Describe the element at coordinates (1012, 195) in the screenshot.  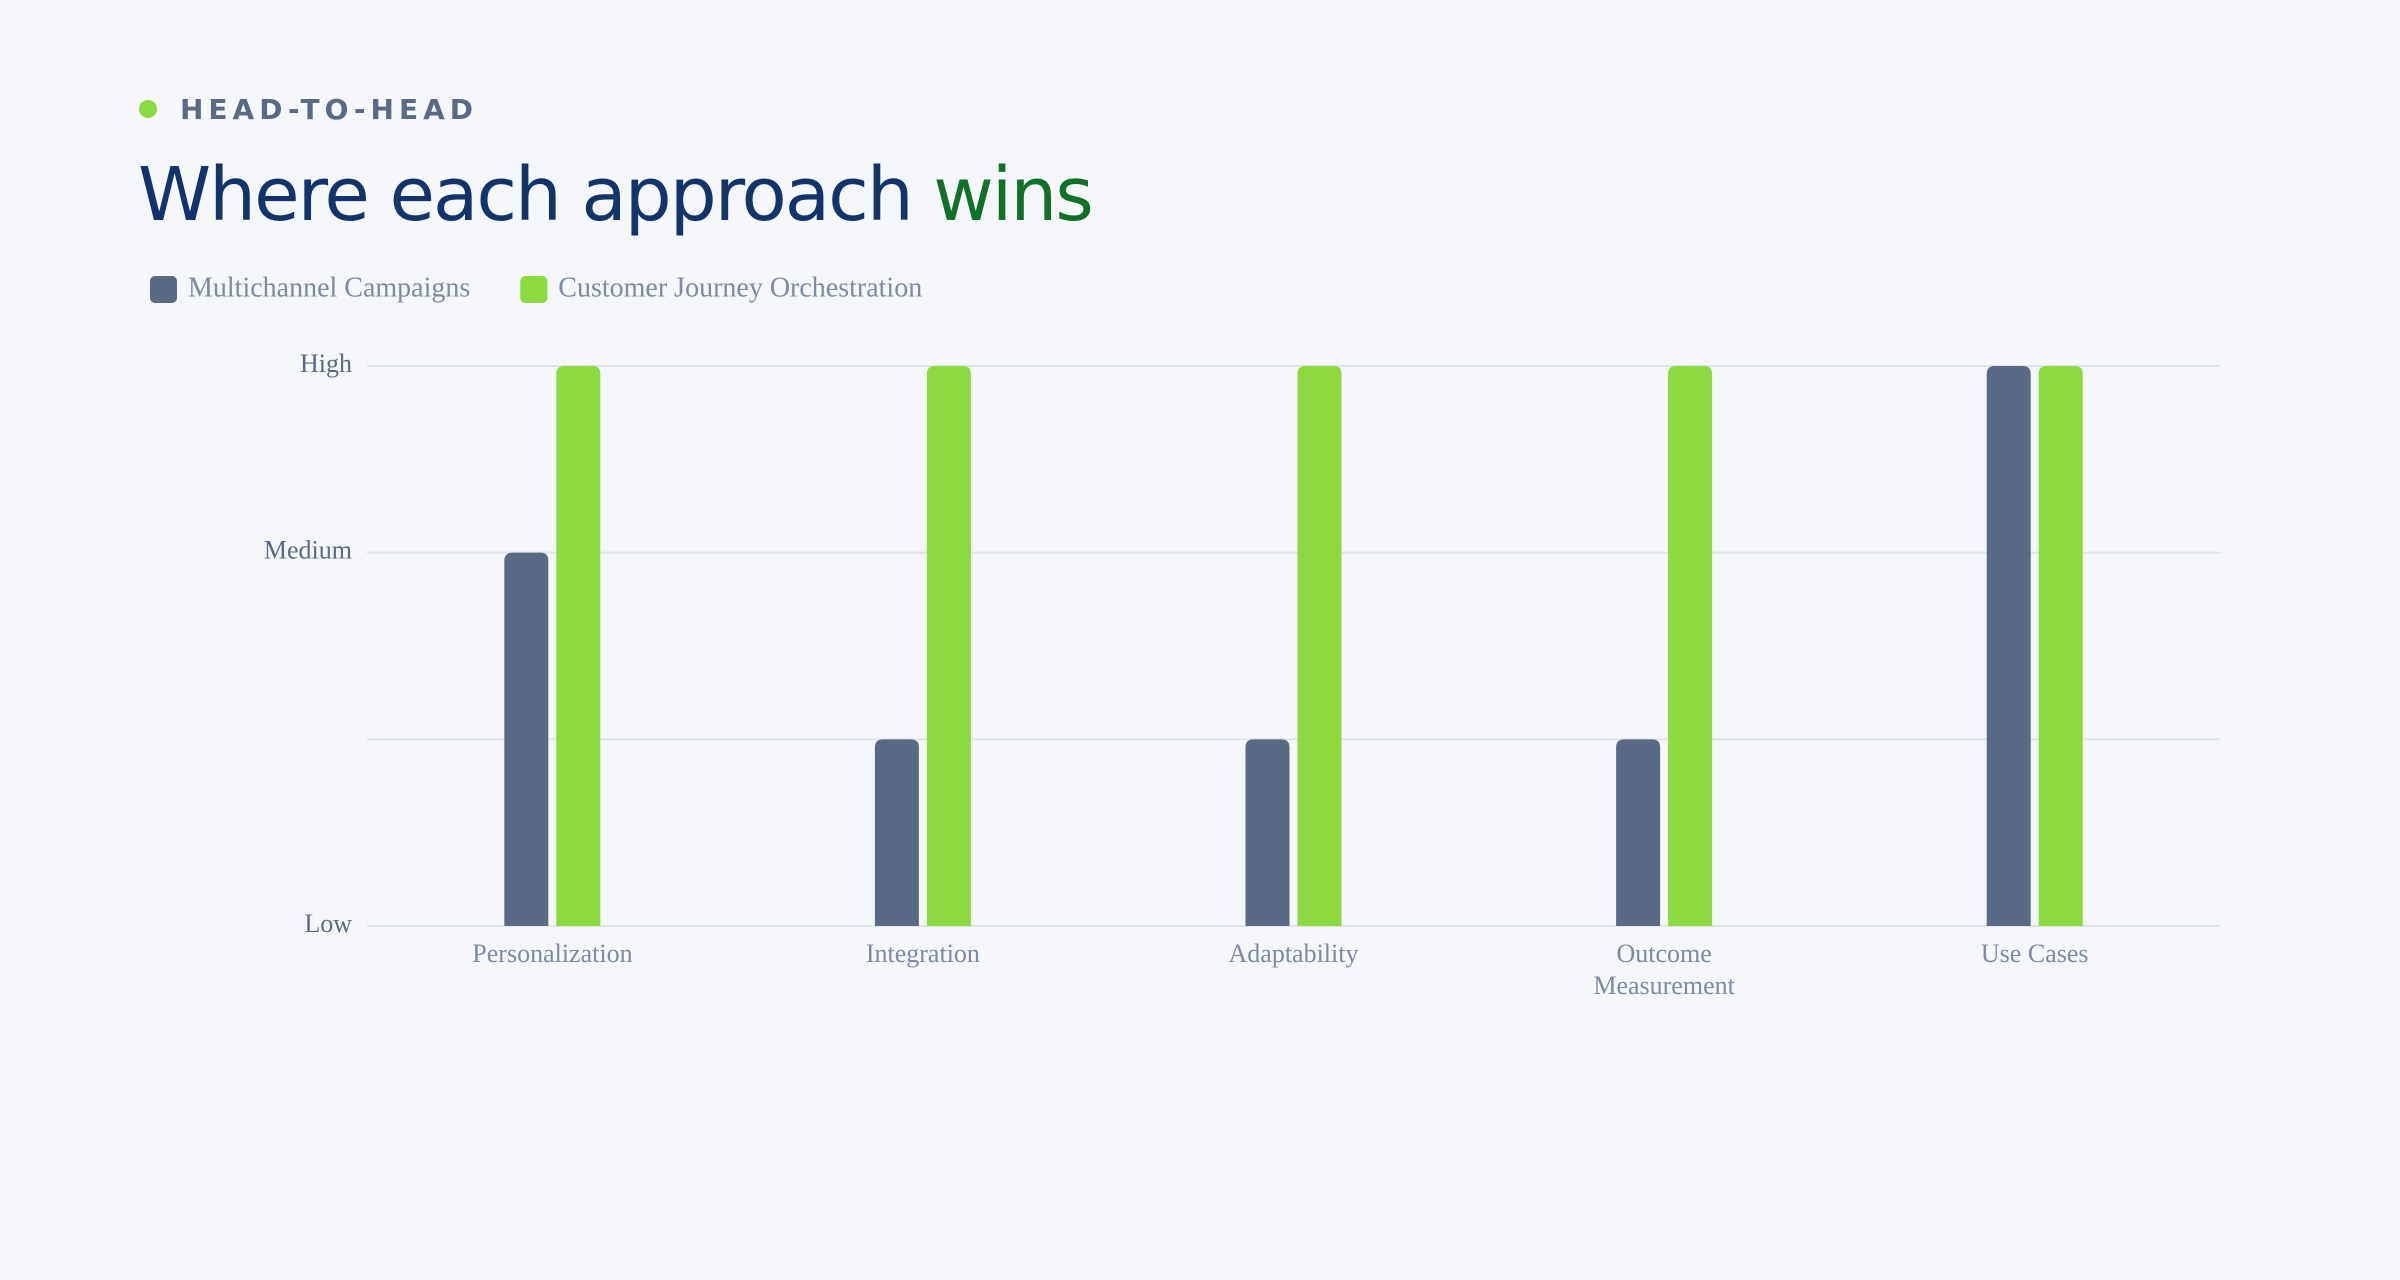
I see `title-highlight: wins` at that location.